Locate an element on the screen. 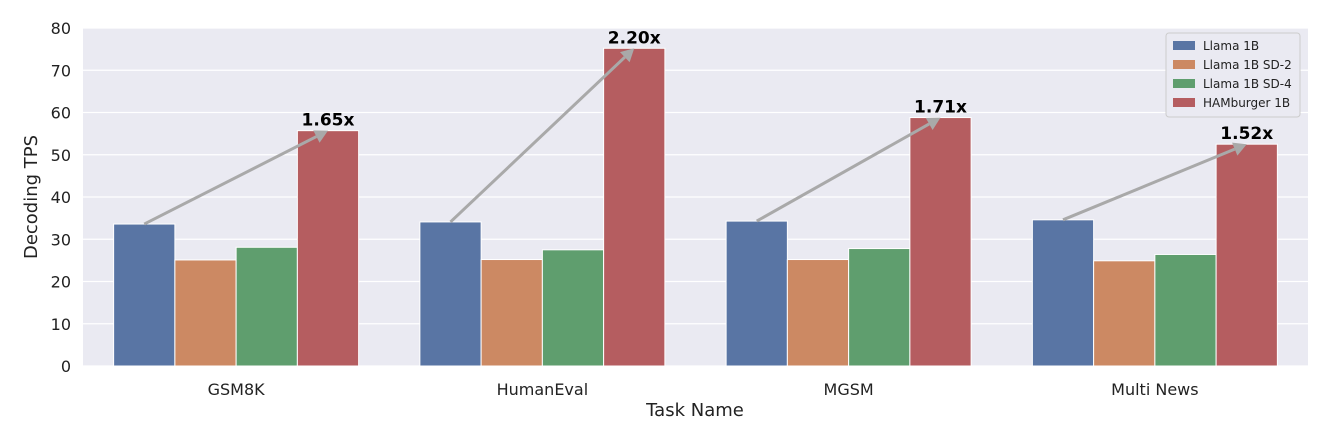 This screenshot has width=1329, height=443. legend-label: Llama 1B SD-4 is located at coordinates (1247, 84).